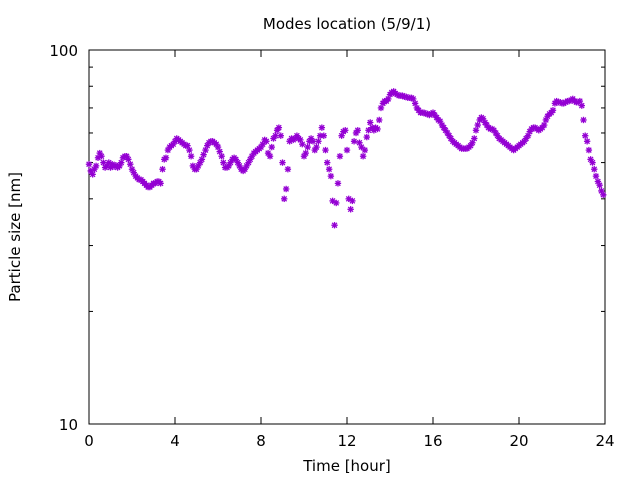 Image resolution: width=640 pixels, height=480 pixels. I want to click on chart-title: Modes location (5/9/1), so click(347, 24).